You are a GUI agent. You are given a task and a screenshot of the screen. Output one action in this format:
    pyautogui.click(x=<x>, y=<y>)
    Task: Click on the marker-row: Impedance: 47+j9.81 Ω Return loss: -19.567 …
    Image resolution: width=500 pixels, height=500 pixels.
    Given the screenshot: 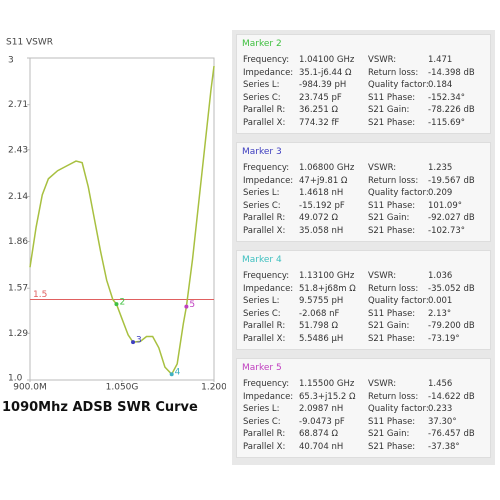 What is the action you would take?
    pyautogui.click(x=365, y=182)
    